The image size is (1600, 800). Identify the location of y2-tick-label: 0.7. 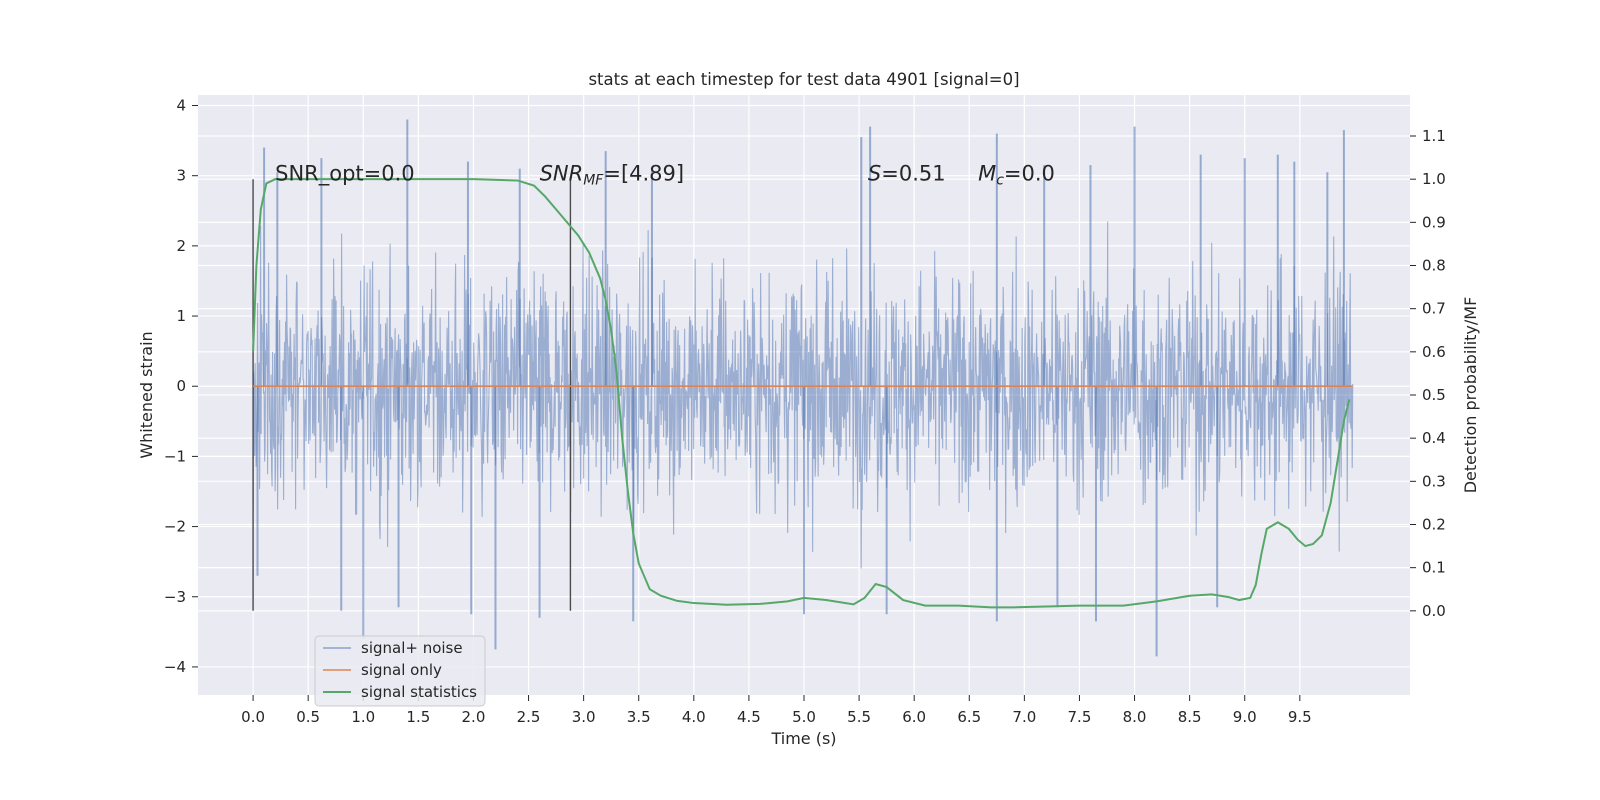
(1434, 309).